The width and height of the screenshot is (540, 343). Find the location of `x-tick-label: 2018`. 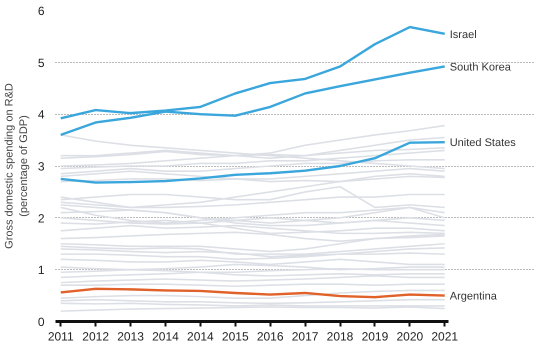

x-tick-label: 2018 is located at coordinates (340, 336).